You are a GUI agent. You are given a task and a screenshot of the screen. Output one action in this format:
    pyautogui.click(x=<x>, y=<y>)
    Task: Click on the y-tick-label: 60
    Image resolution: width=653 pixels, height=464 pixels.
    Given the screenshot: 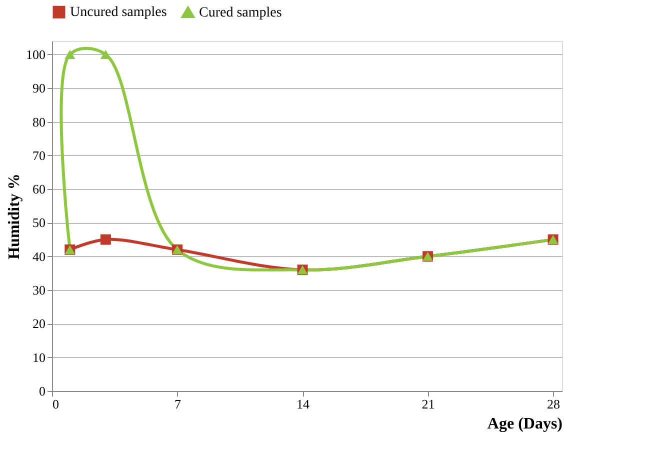 What is the action you would take?
    pyautogui.click(x=39, y=189)
    